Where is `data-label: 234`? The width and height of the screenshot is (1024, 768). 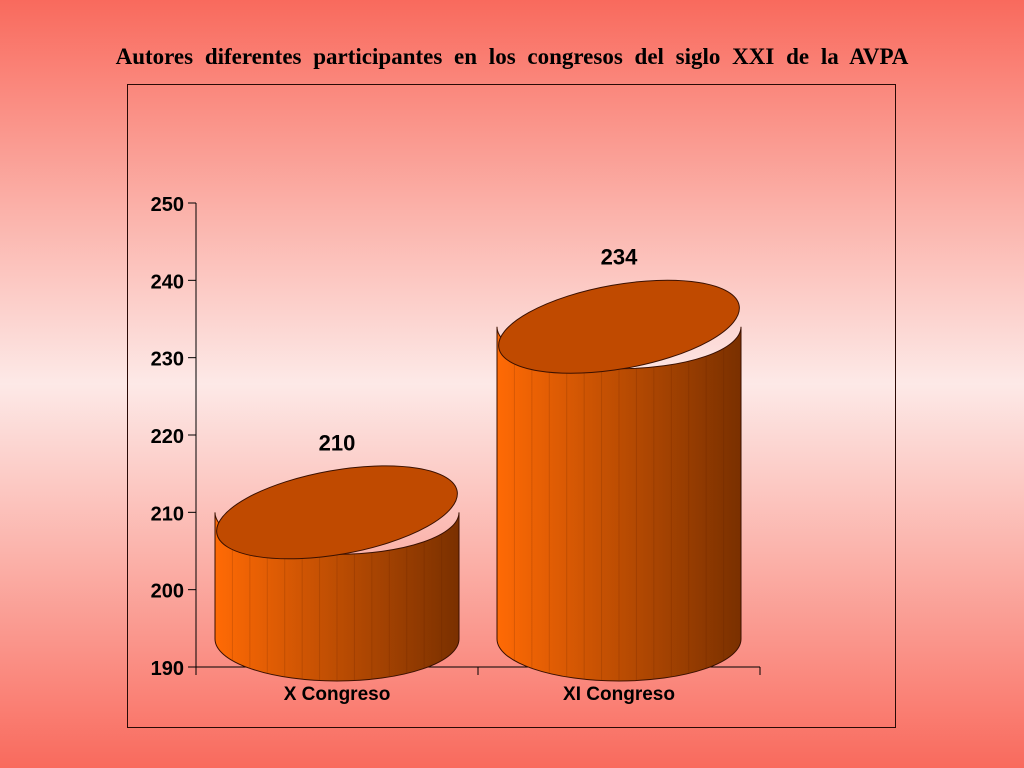 data-label: 234 is located at coordinates (619, 257).